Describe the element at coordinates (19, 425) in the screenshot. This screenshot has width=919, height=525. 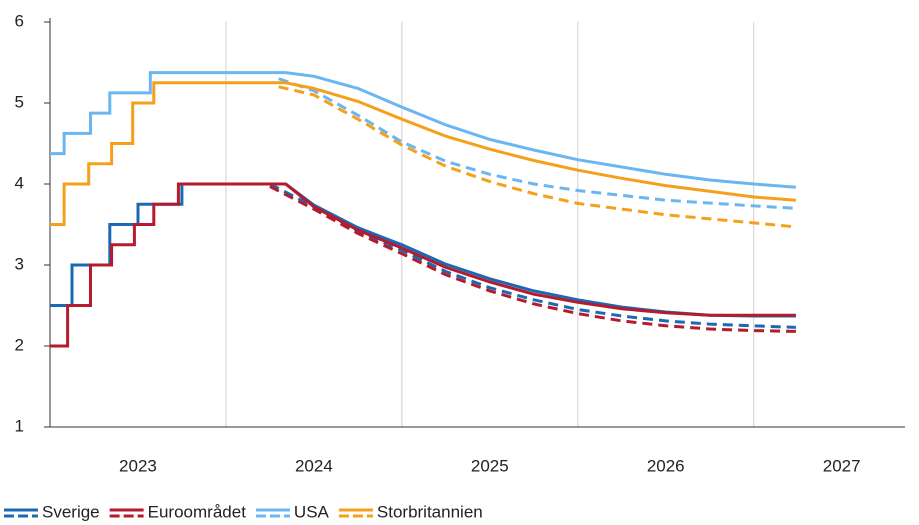
I see `y-tick-label: 1` at that location.